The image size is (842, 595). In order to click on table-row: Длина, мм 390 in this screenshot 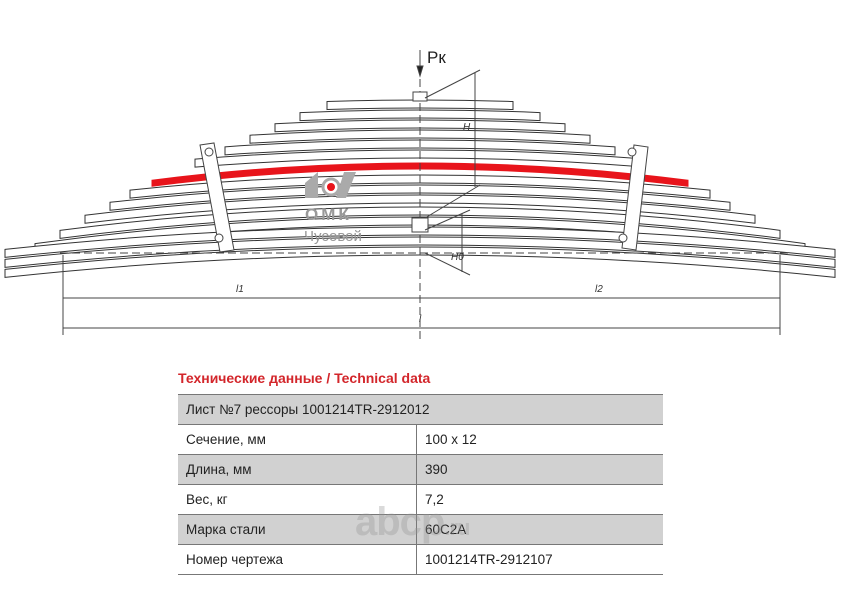, I will do `click(420, 469)`.